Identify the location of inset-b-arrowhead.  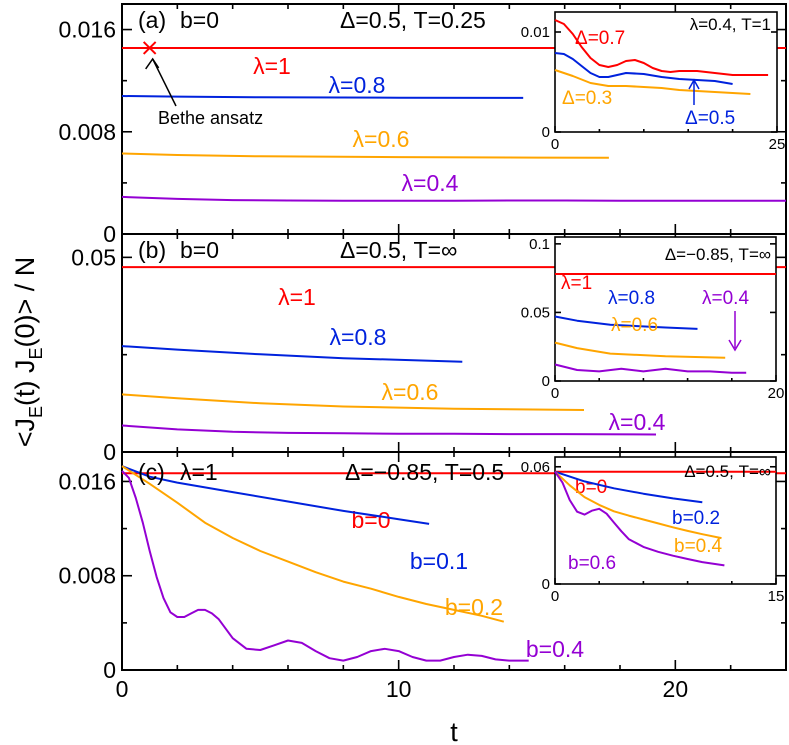
(735, 345).